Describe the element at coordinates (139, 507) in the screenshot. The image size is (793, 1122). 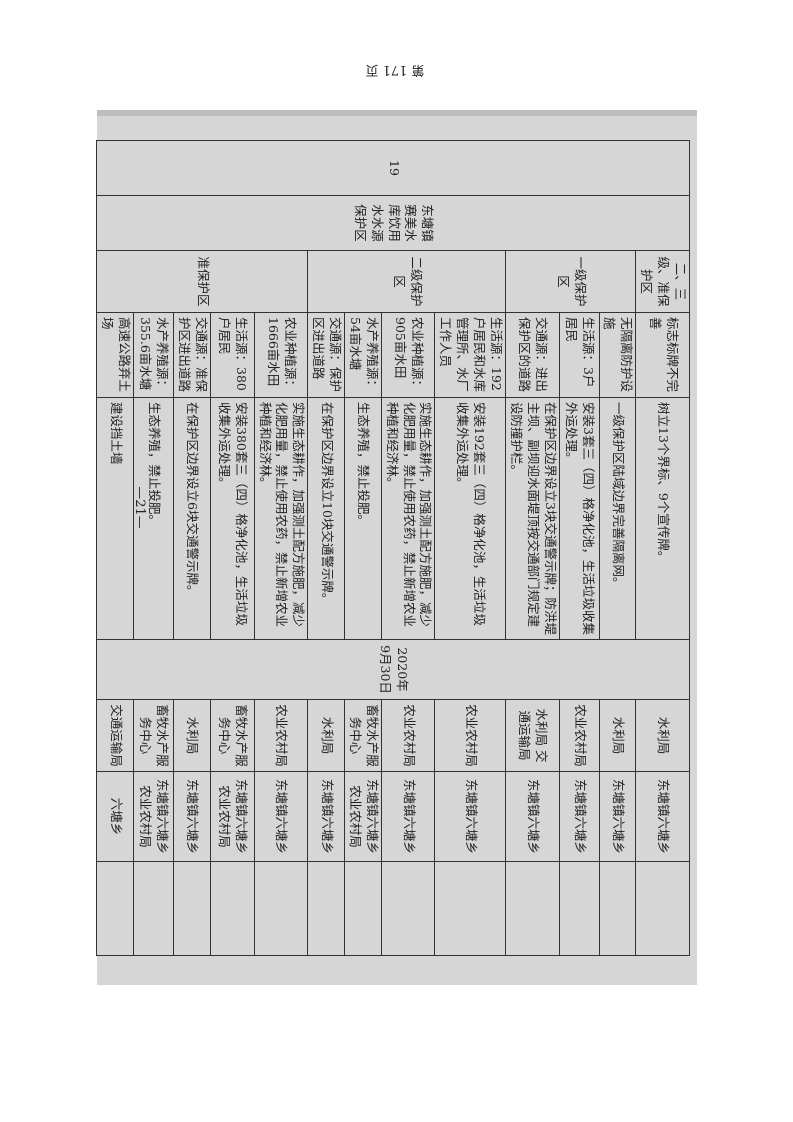
I see `page-footer-number: —21—` at that location.